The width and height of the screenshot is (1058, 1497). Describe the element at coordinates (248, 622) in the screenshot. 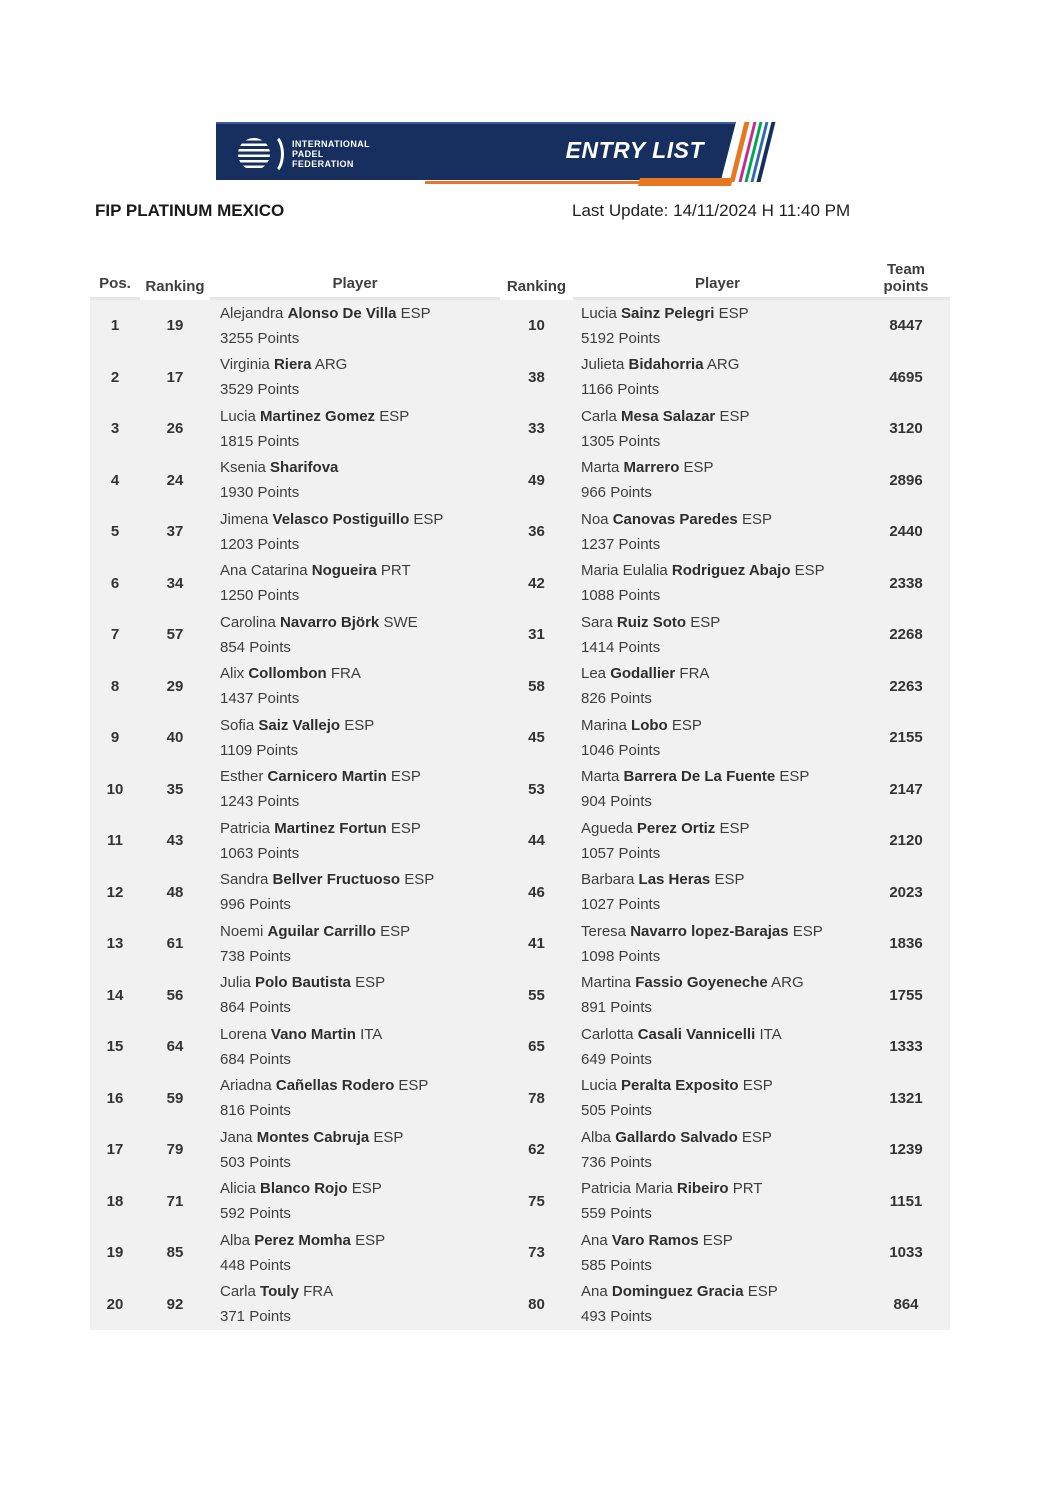

I see `player-first-name: Carolina` at that location.